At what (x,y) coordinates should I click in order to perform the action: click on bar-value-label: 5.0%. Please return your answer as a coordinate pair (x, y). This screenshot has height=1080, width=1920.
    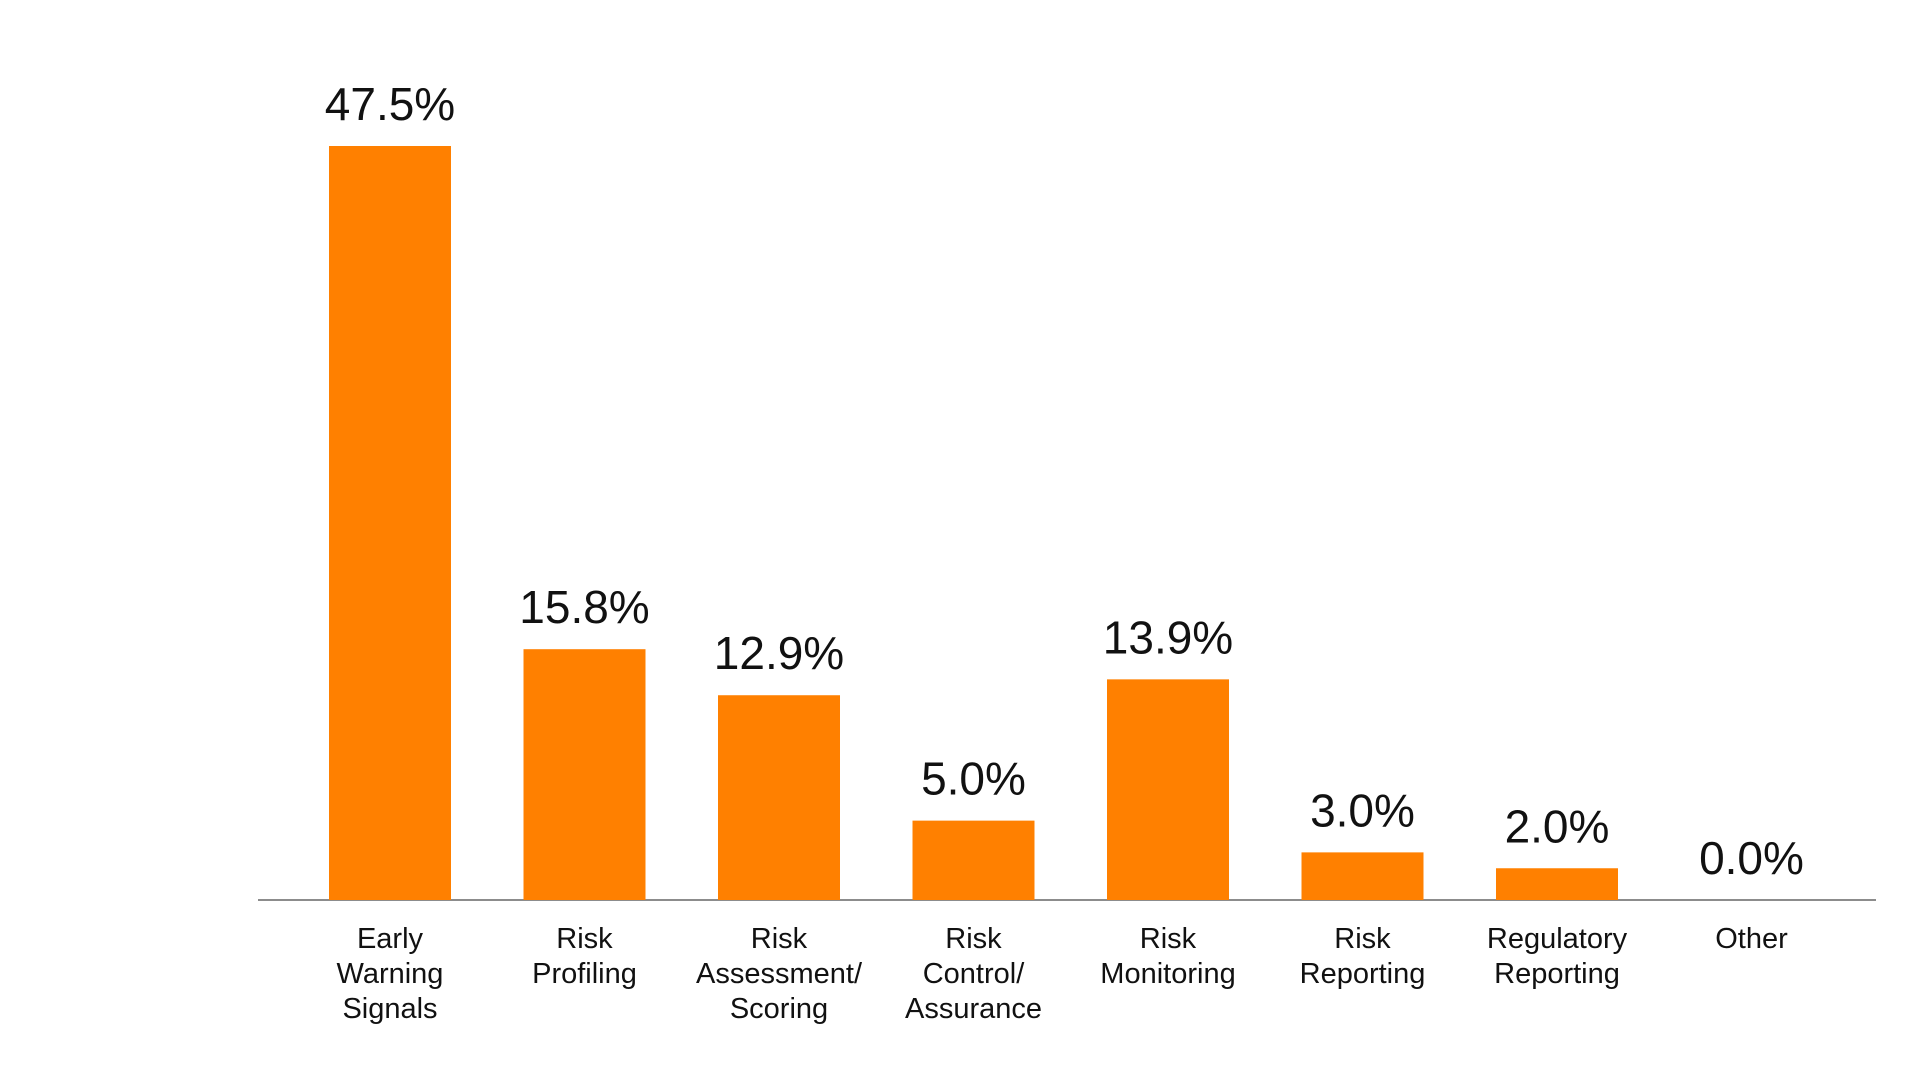
    Looking at the image, I should click on (973, 779).